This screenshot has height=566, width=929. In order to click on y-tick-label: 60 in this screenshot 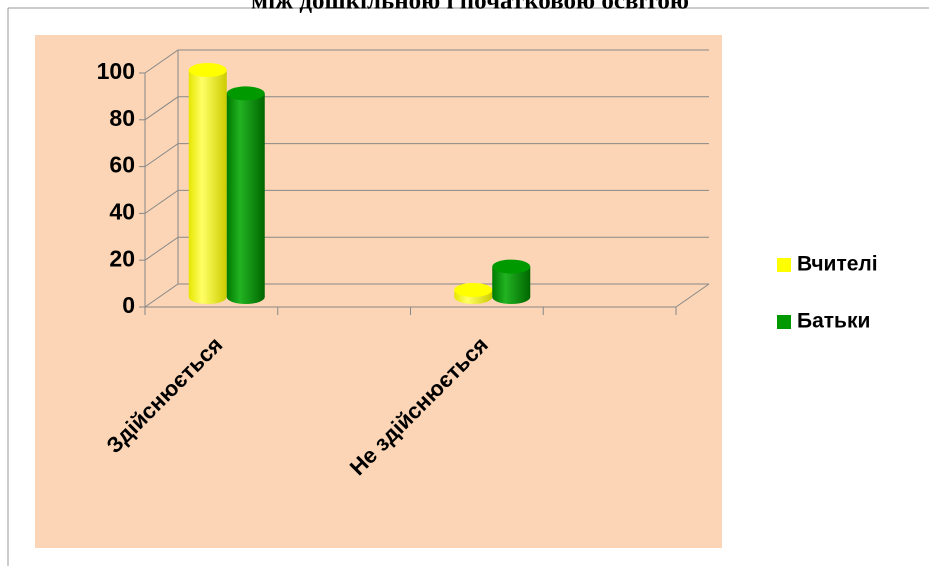, I will do `click(122, 165)`.